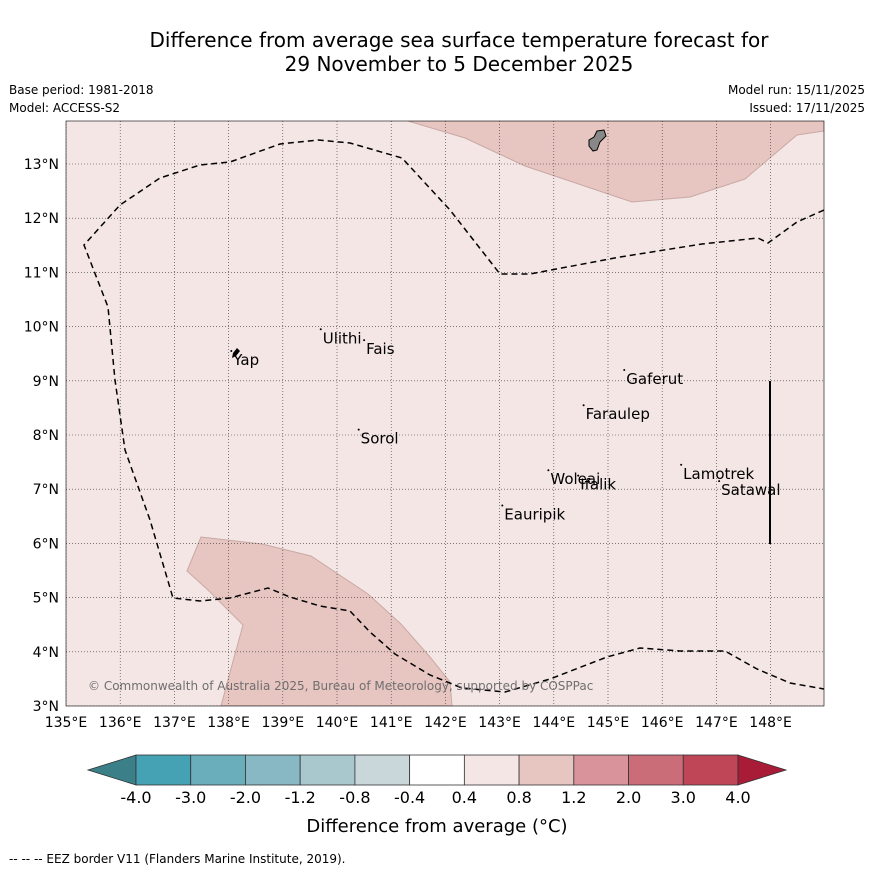  What do you see at coordinates (583, 405) in the screenshot?
I see `place-marker-faraulep` at bounding box center [583, 405].